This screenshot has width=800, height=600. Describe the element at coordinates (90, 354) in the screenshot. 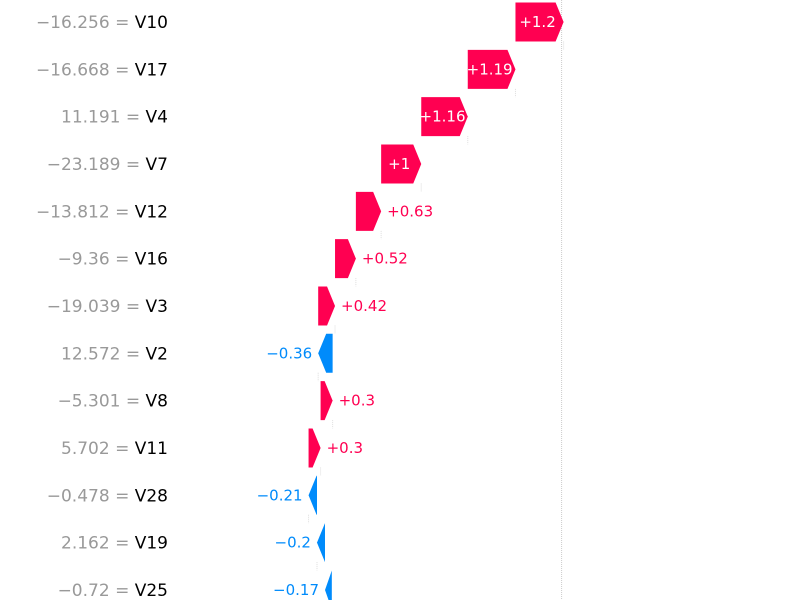

I see `feature-value: 12.572` at that location.